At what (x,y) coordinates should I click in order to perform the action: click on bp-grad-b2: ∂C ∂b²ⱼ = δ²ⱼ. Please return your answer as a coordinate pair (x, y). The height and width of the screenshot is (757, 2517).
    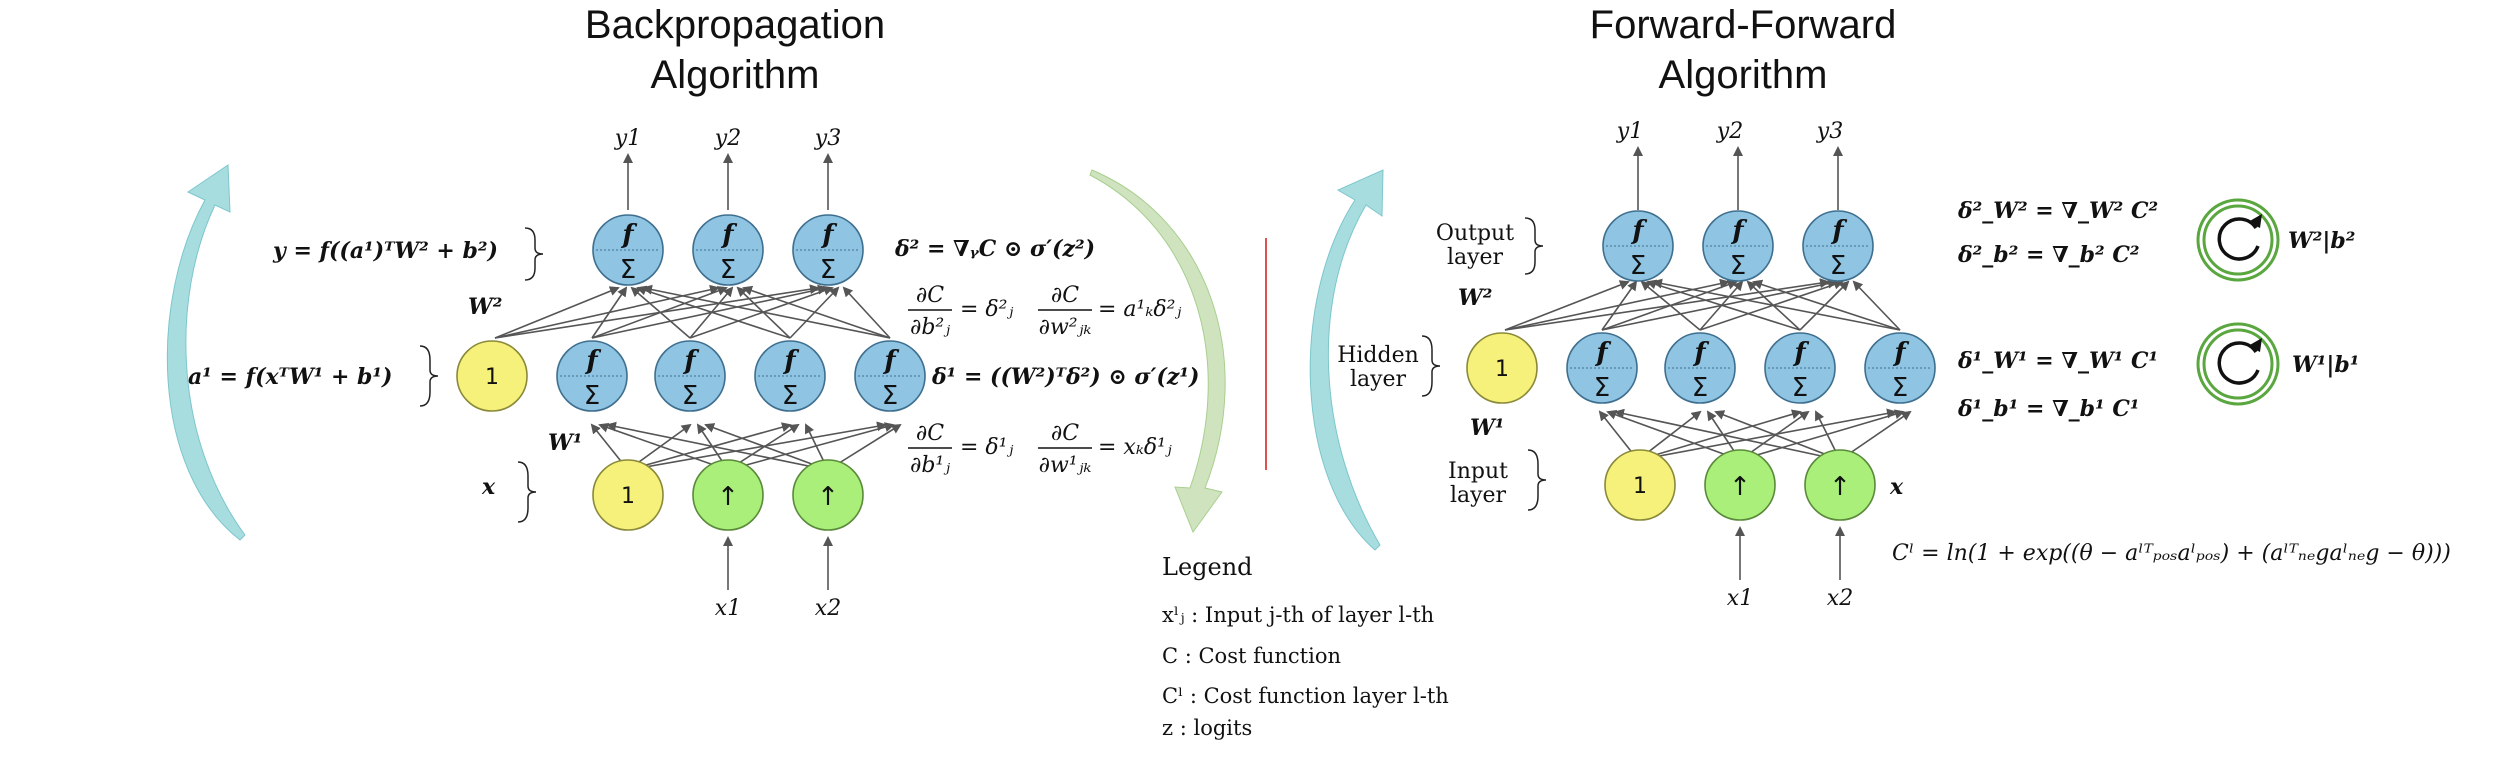
    Looking at the image, I should click on (960, 311).